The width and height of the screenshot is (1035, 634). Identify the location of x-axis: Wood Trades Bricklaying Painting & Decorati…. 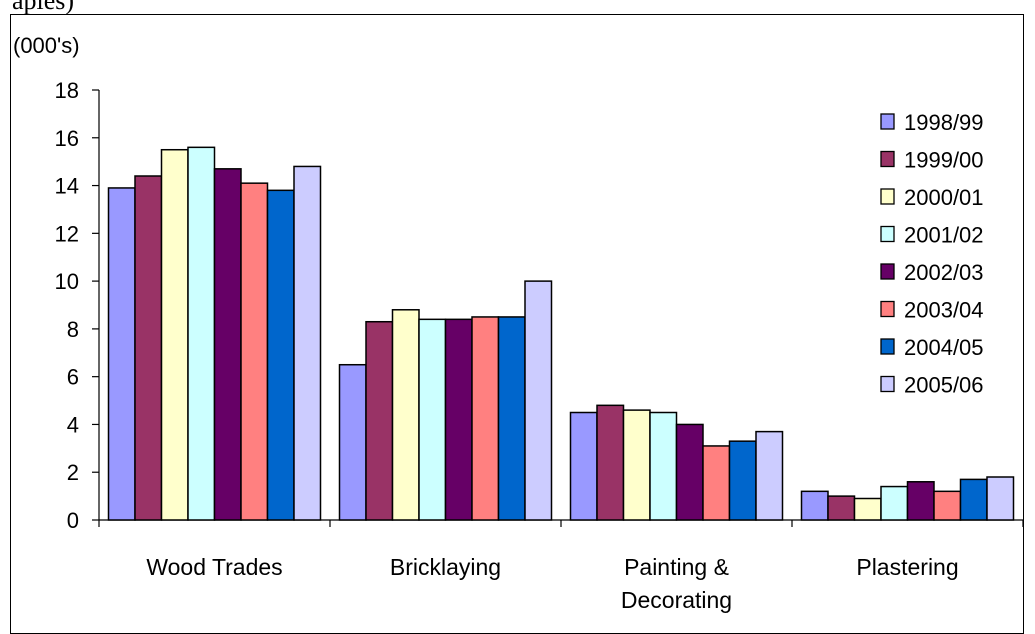
(561, 566).